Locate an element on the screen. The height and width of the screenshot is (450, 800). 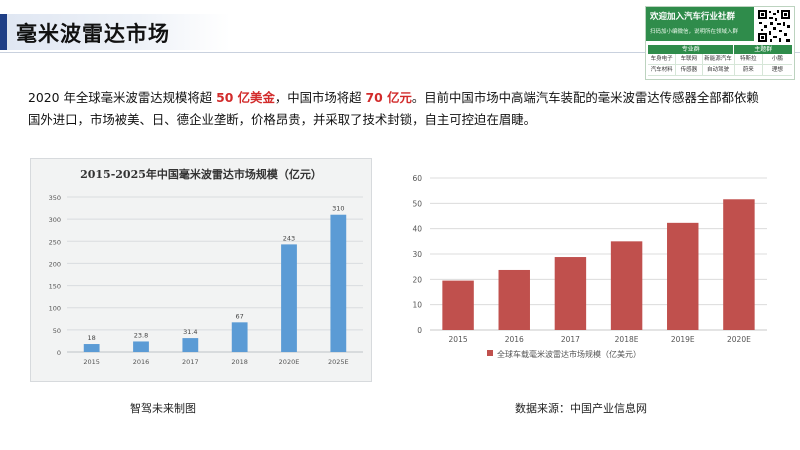
x-tick-label: 2019E is located at coordinates (683, 339).